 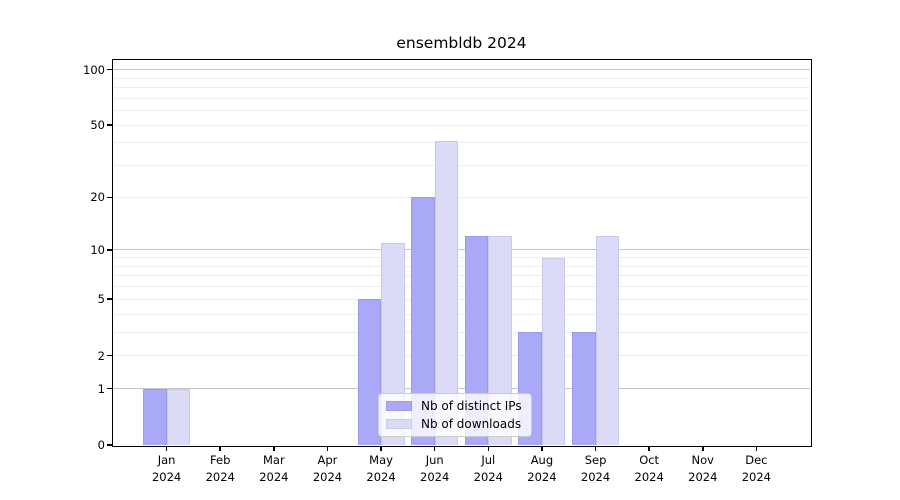 I want to click on year-label-nov: 2024, so click(x=703, y=476).